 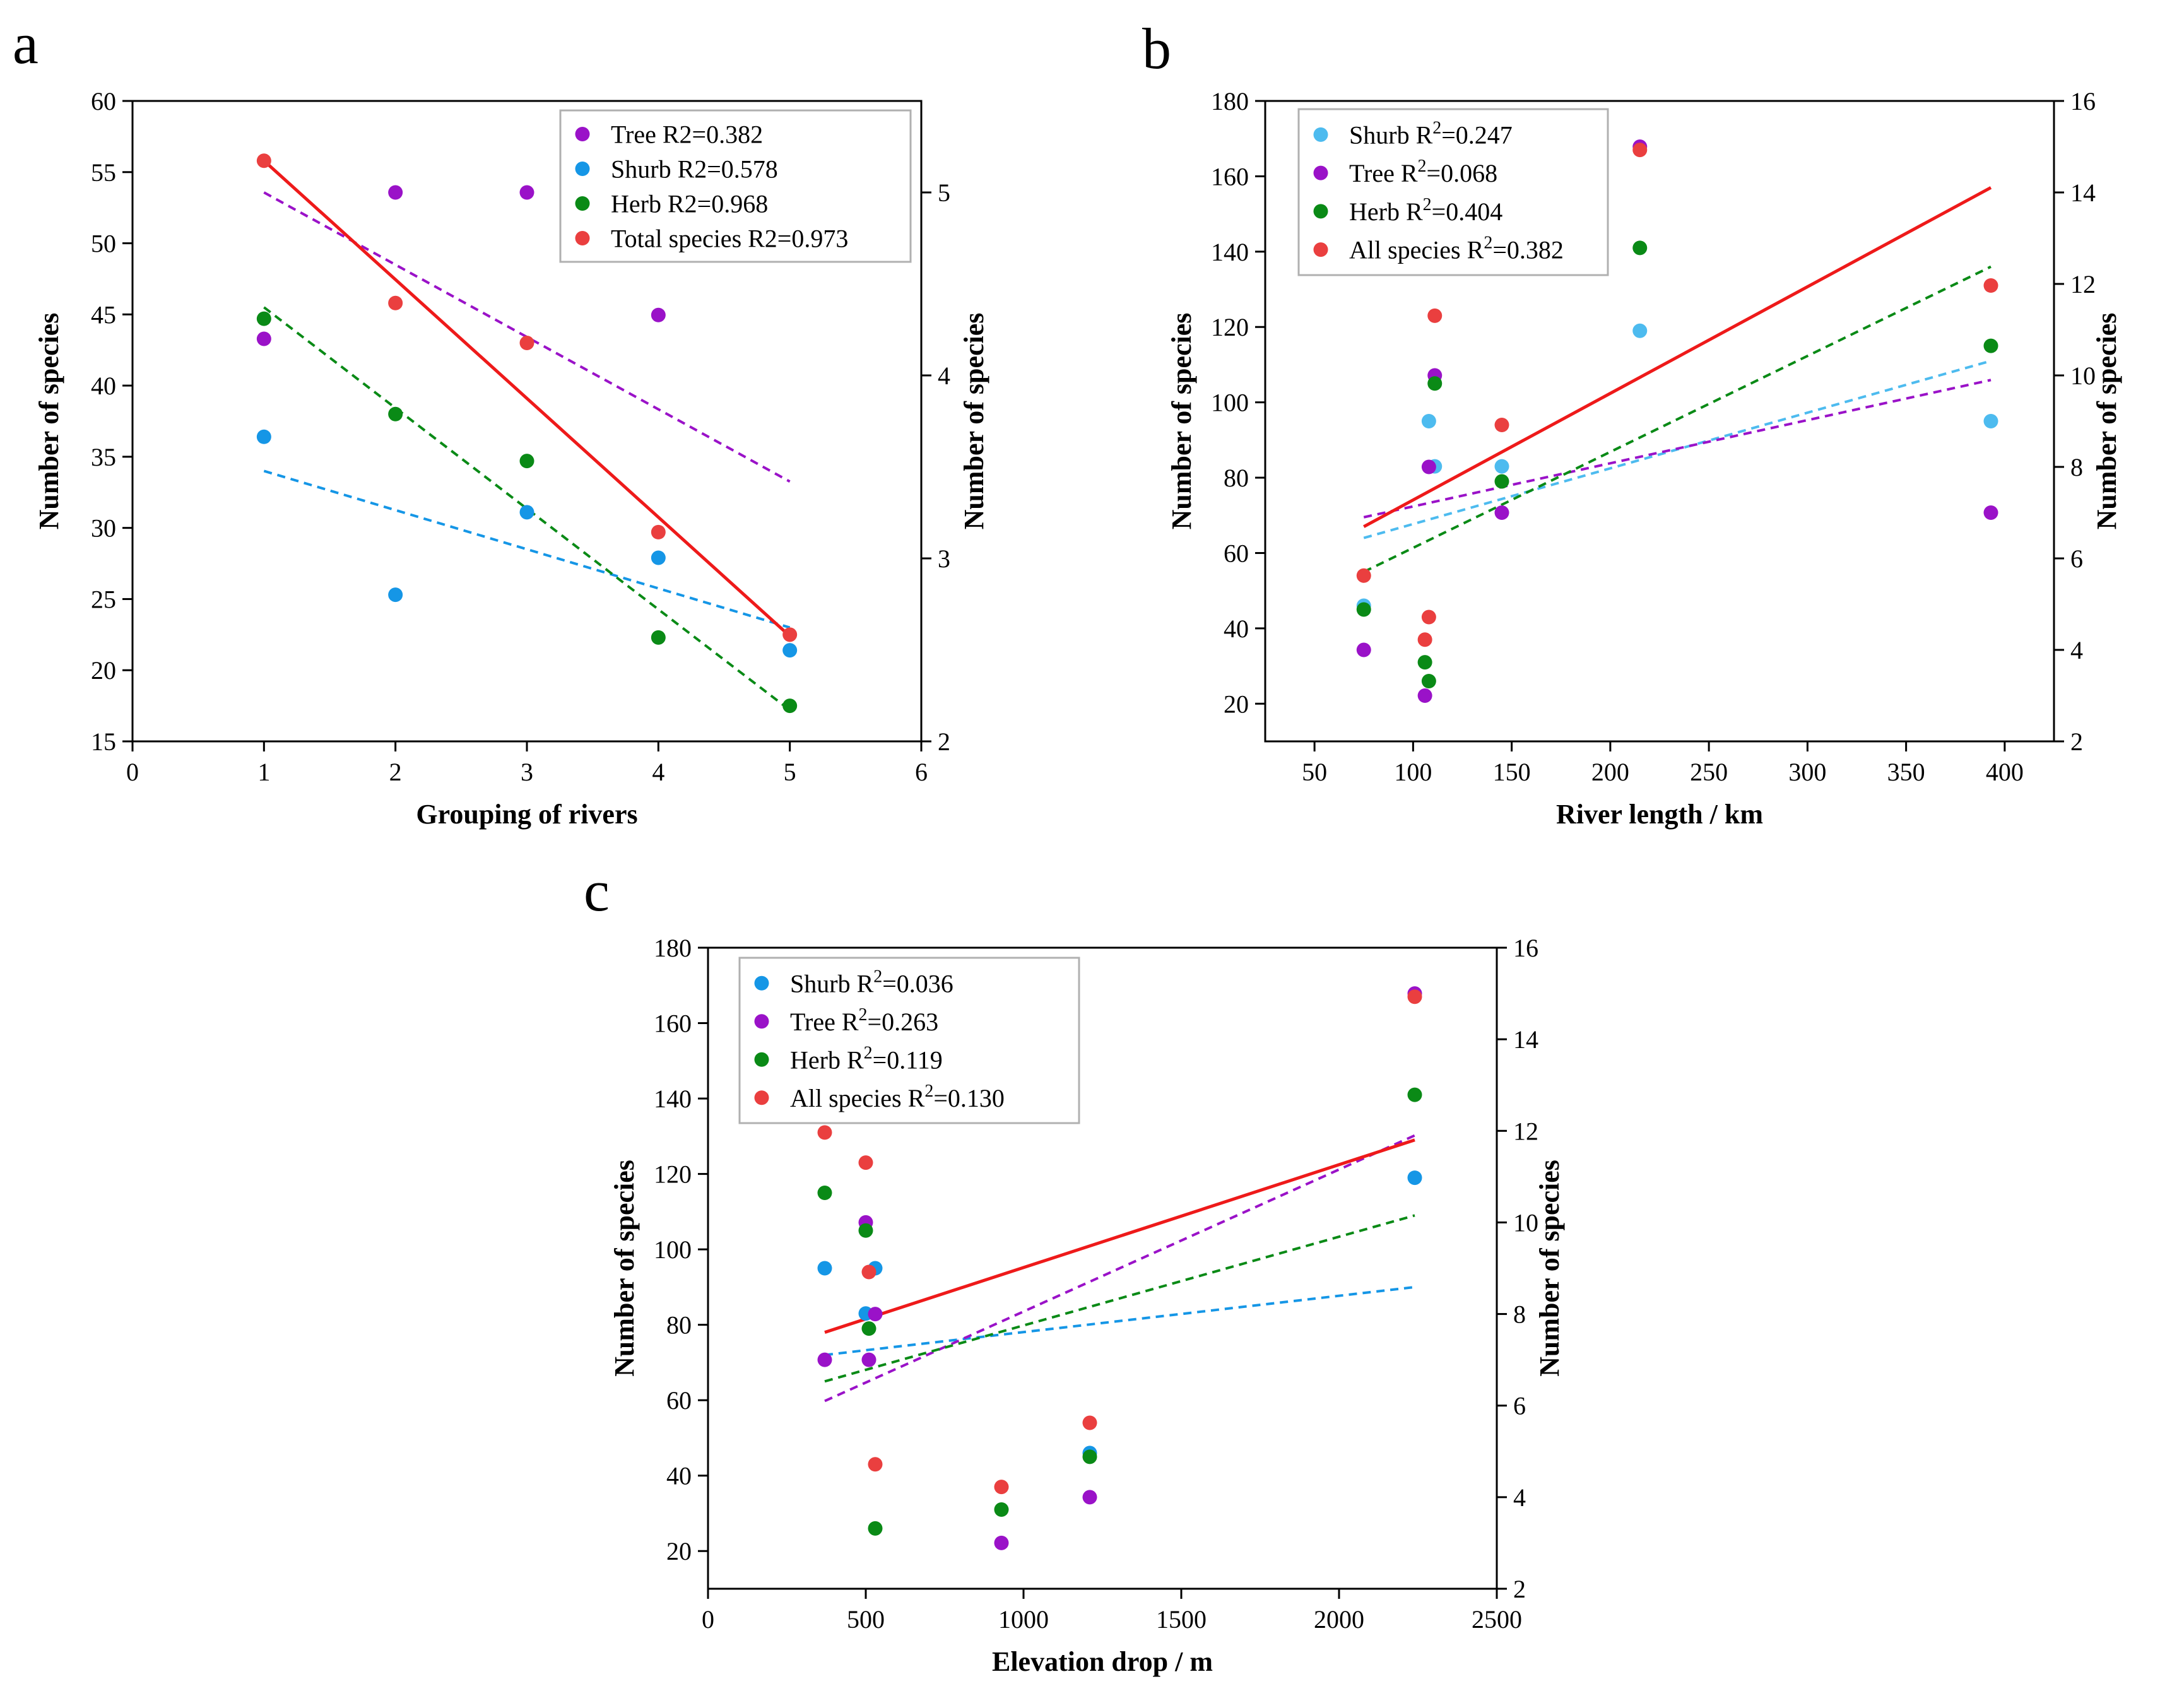 What do you see at coordinates (1339, 1619) in the screenshot?
I see `x-tick-label: 2000` at bounding box center [1339, 1619].